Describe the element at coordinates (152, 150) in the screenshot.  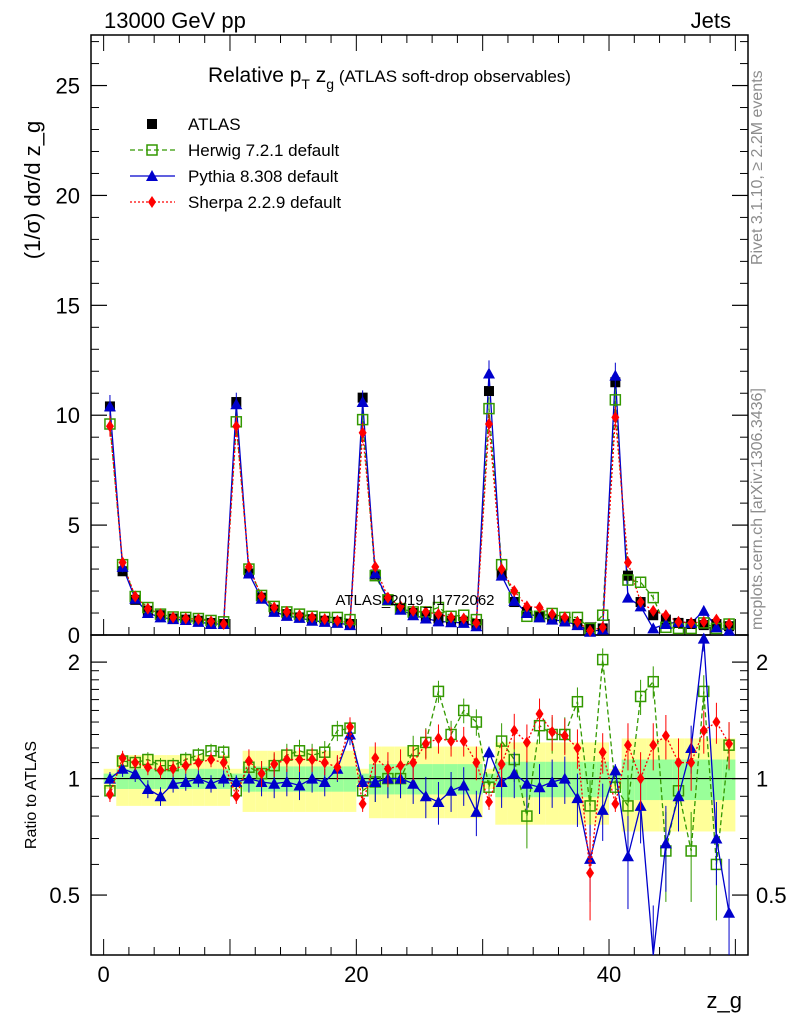
I see `legend-marker-herwig` at that location.